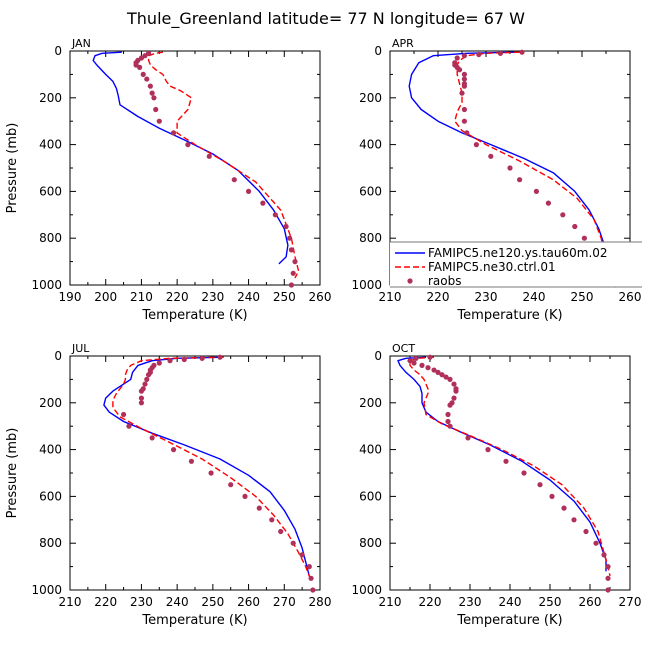 The image size is (648, 649). What do you see at coordinates (70, 602) in the screenshot?
I see `x-tick-label-jul-210: 210` at bounding box center [70, 602].